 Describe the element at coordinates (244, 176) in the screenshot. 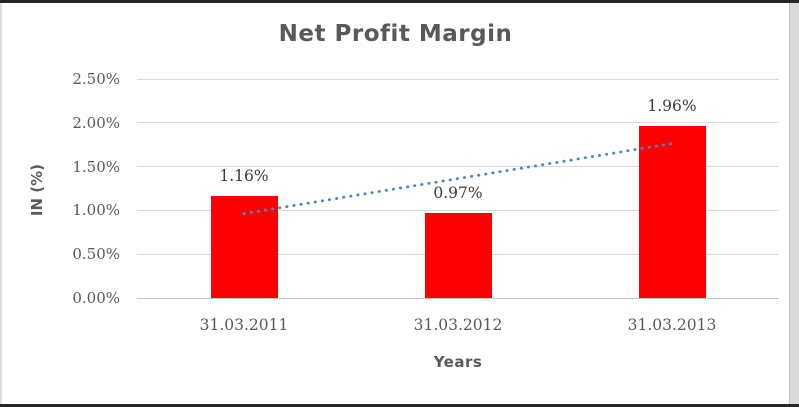

I see `data-label: 1.16%` at that location.